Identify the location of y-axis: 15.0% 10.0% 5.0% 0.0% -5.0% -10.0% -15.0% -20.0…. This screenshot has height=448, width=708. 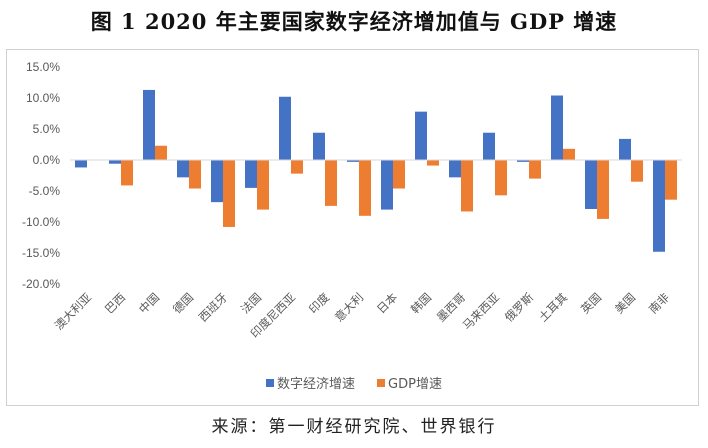
(41, 175).